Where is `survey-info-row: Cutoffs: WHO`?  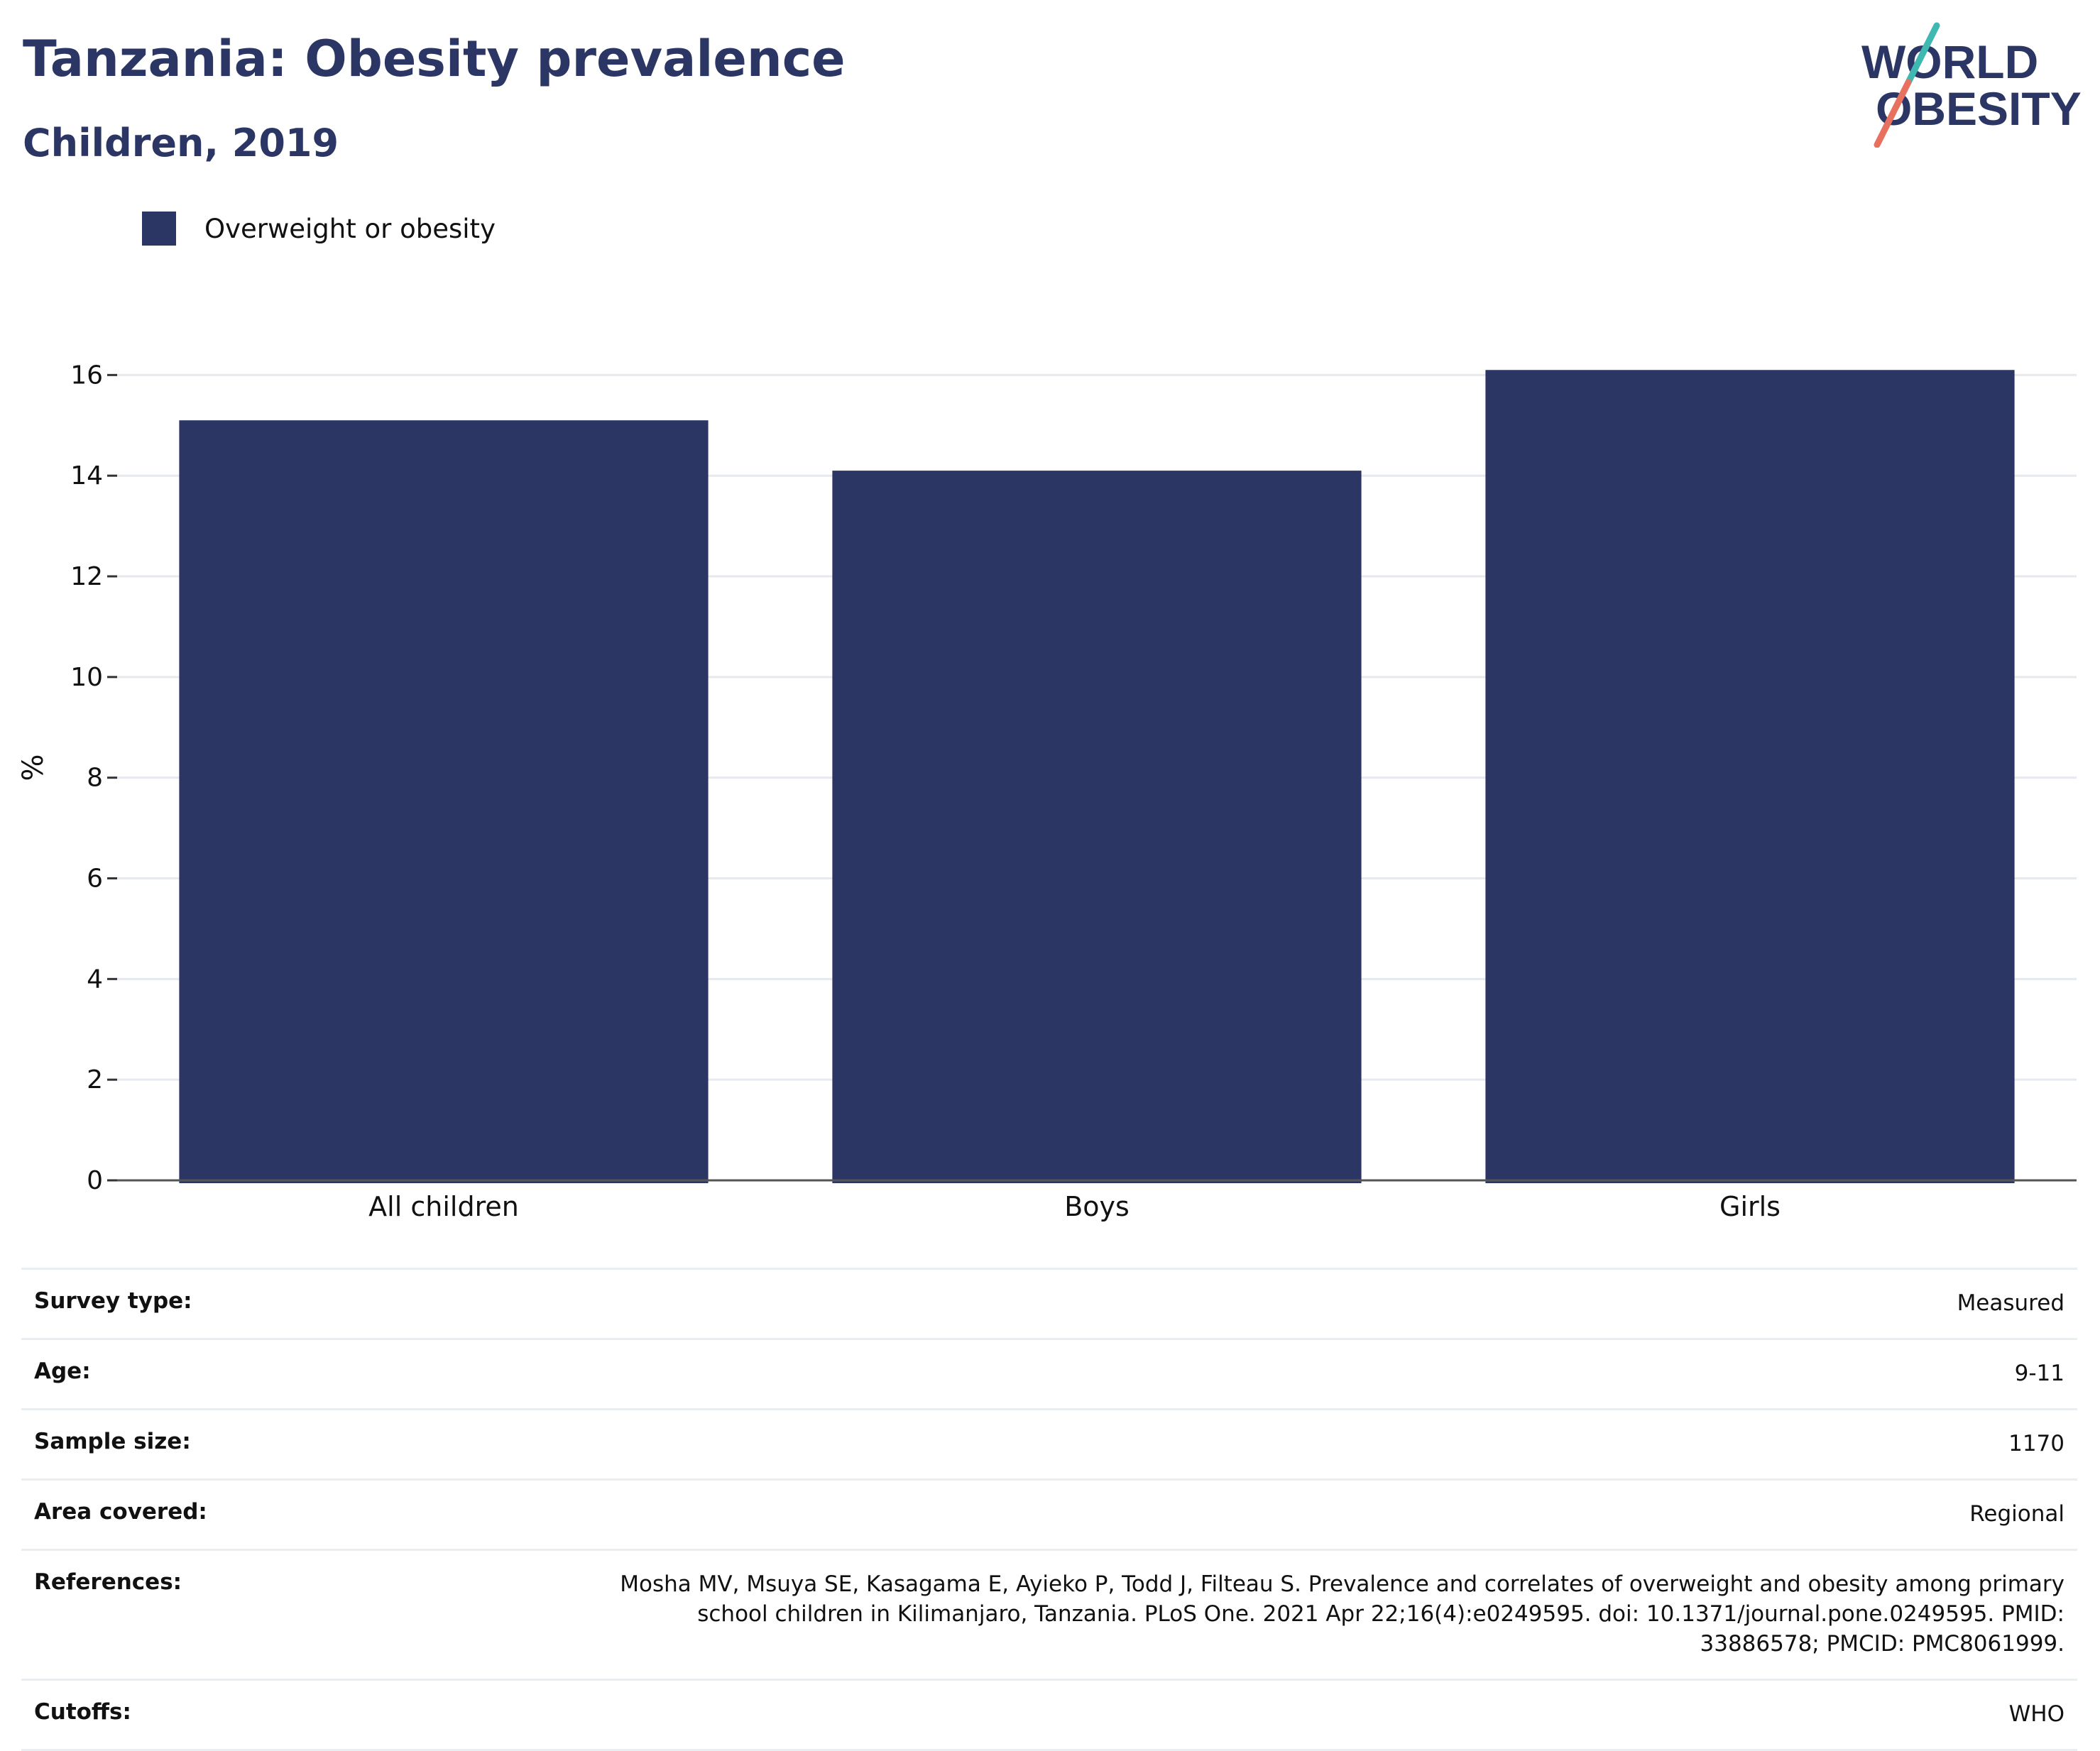
survey-info-row: Cutoffs: WHO is located at coordinates (1049, 1715).